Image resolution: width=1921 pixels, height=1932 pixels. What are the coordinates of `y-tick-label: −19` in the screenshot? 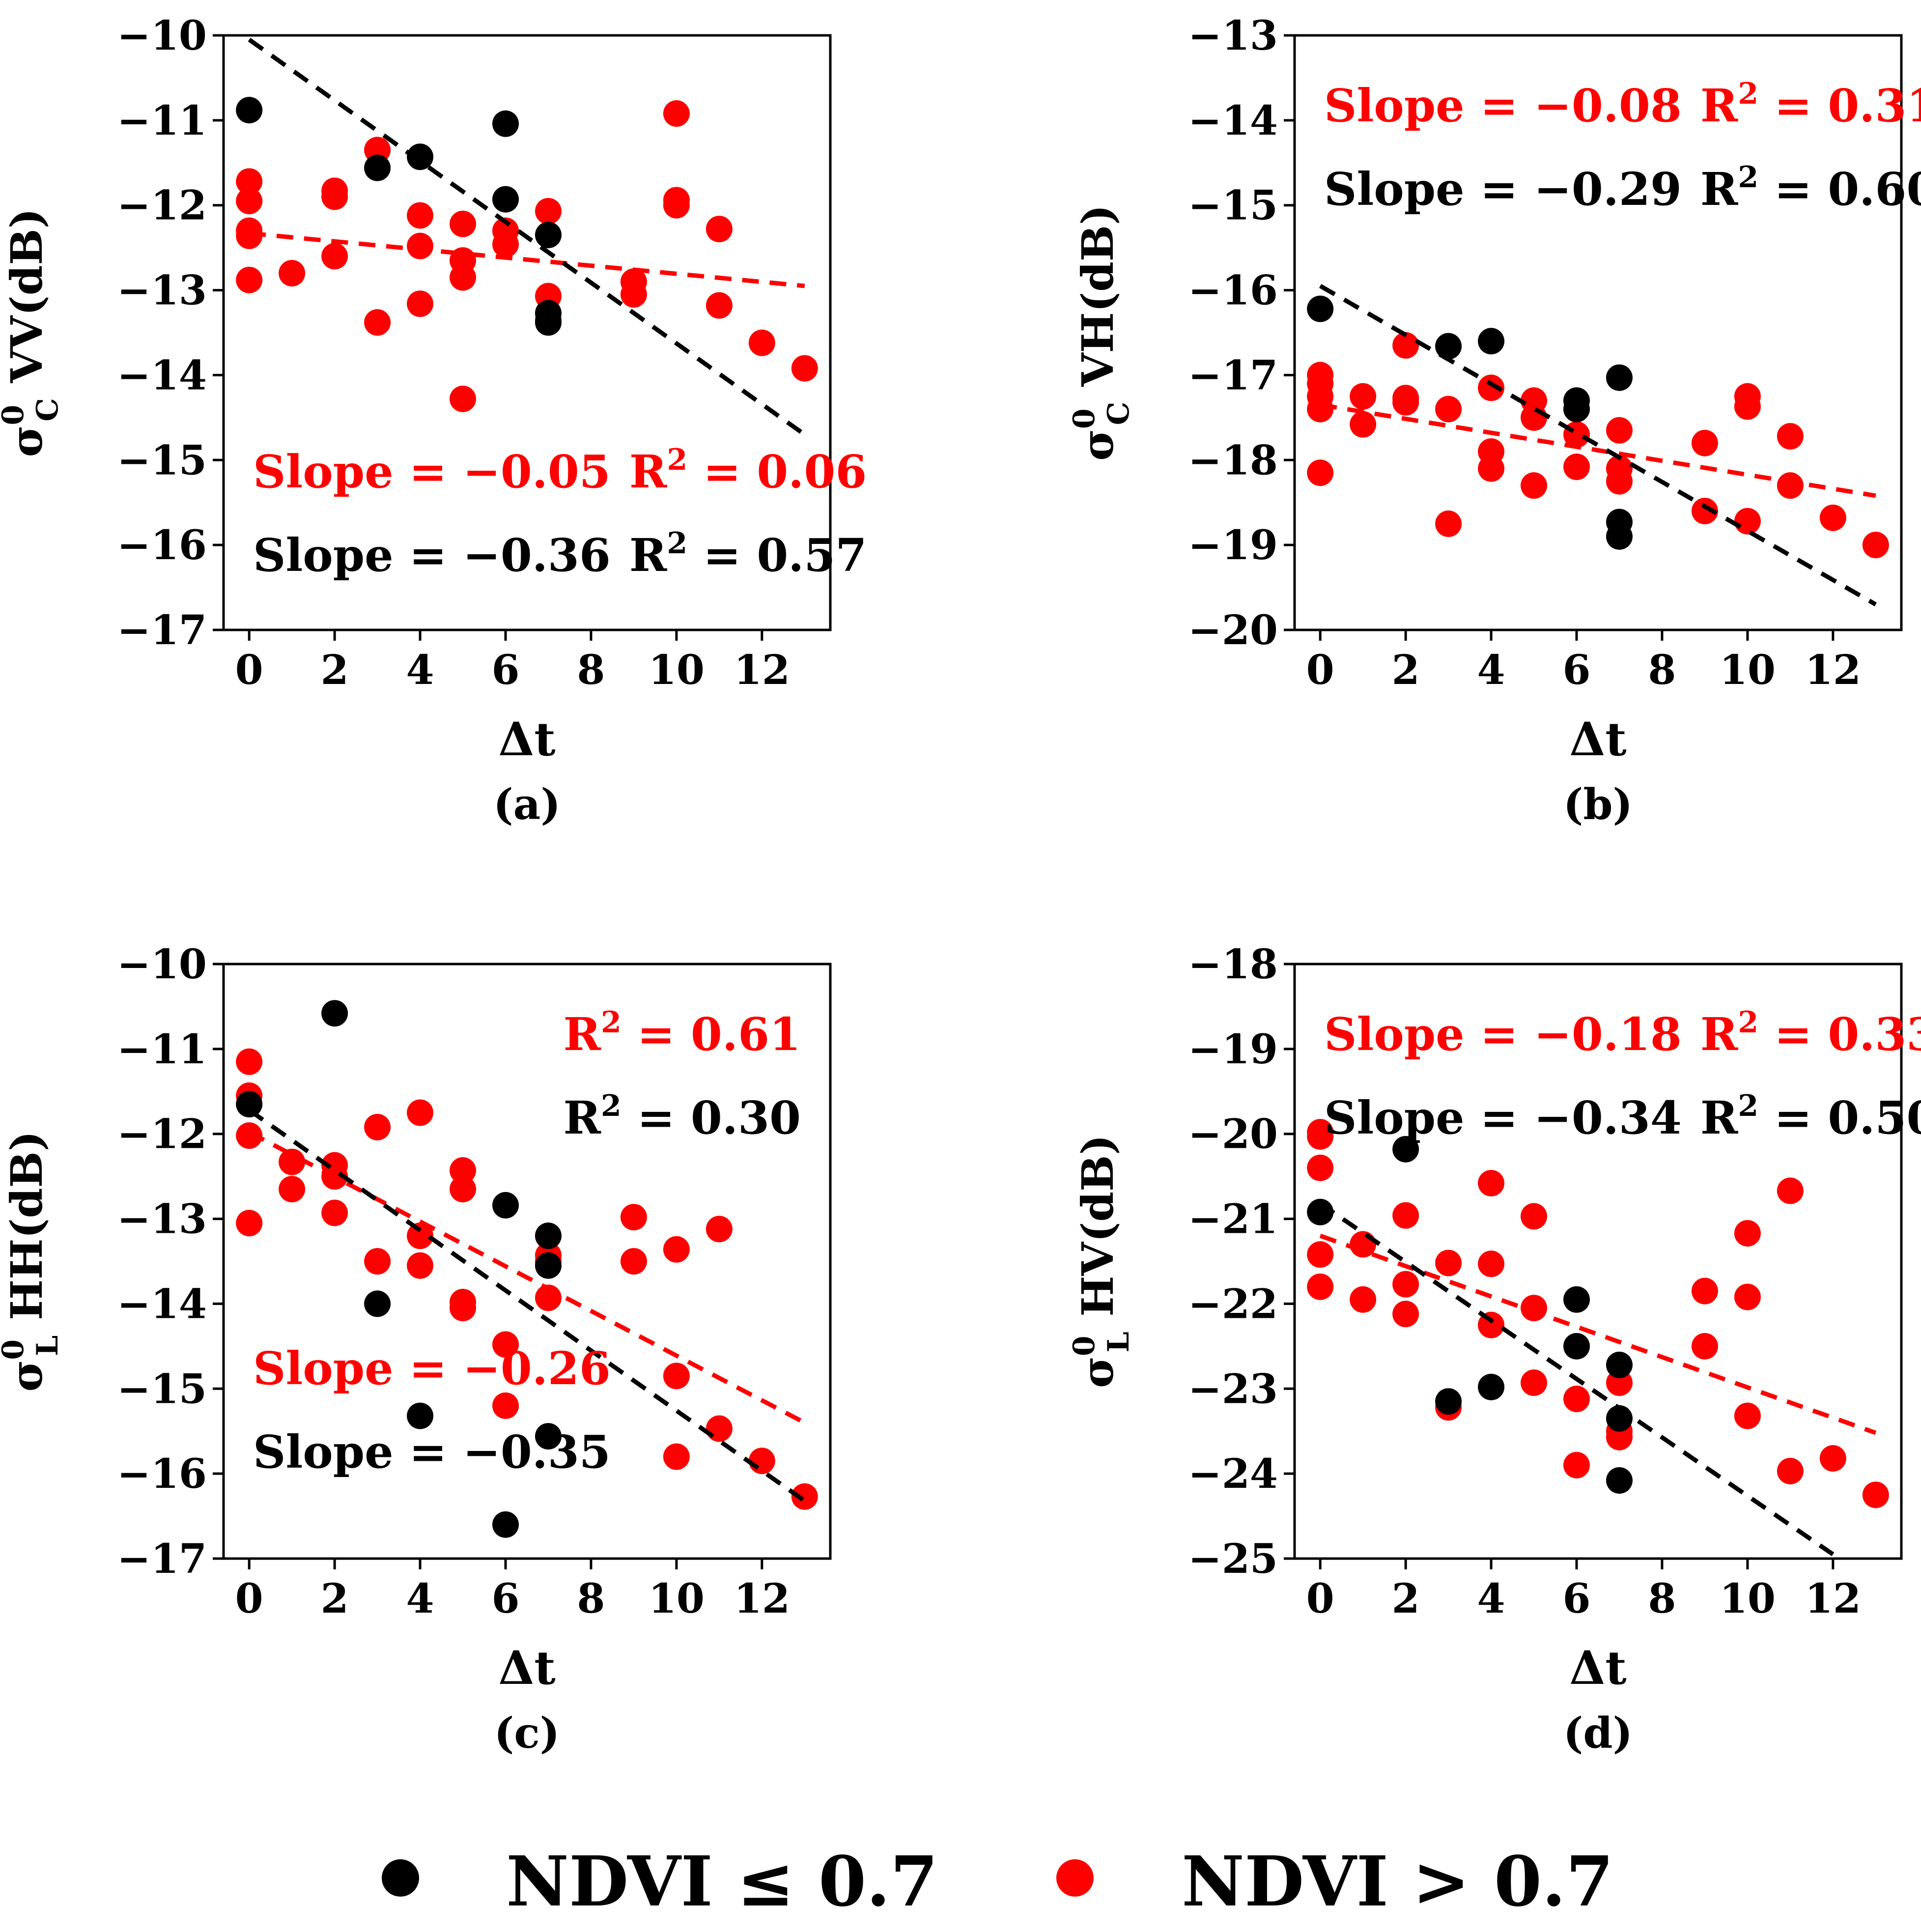 It's located at (1233, 1049).